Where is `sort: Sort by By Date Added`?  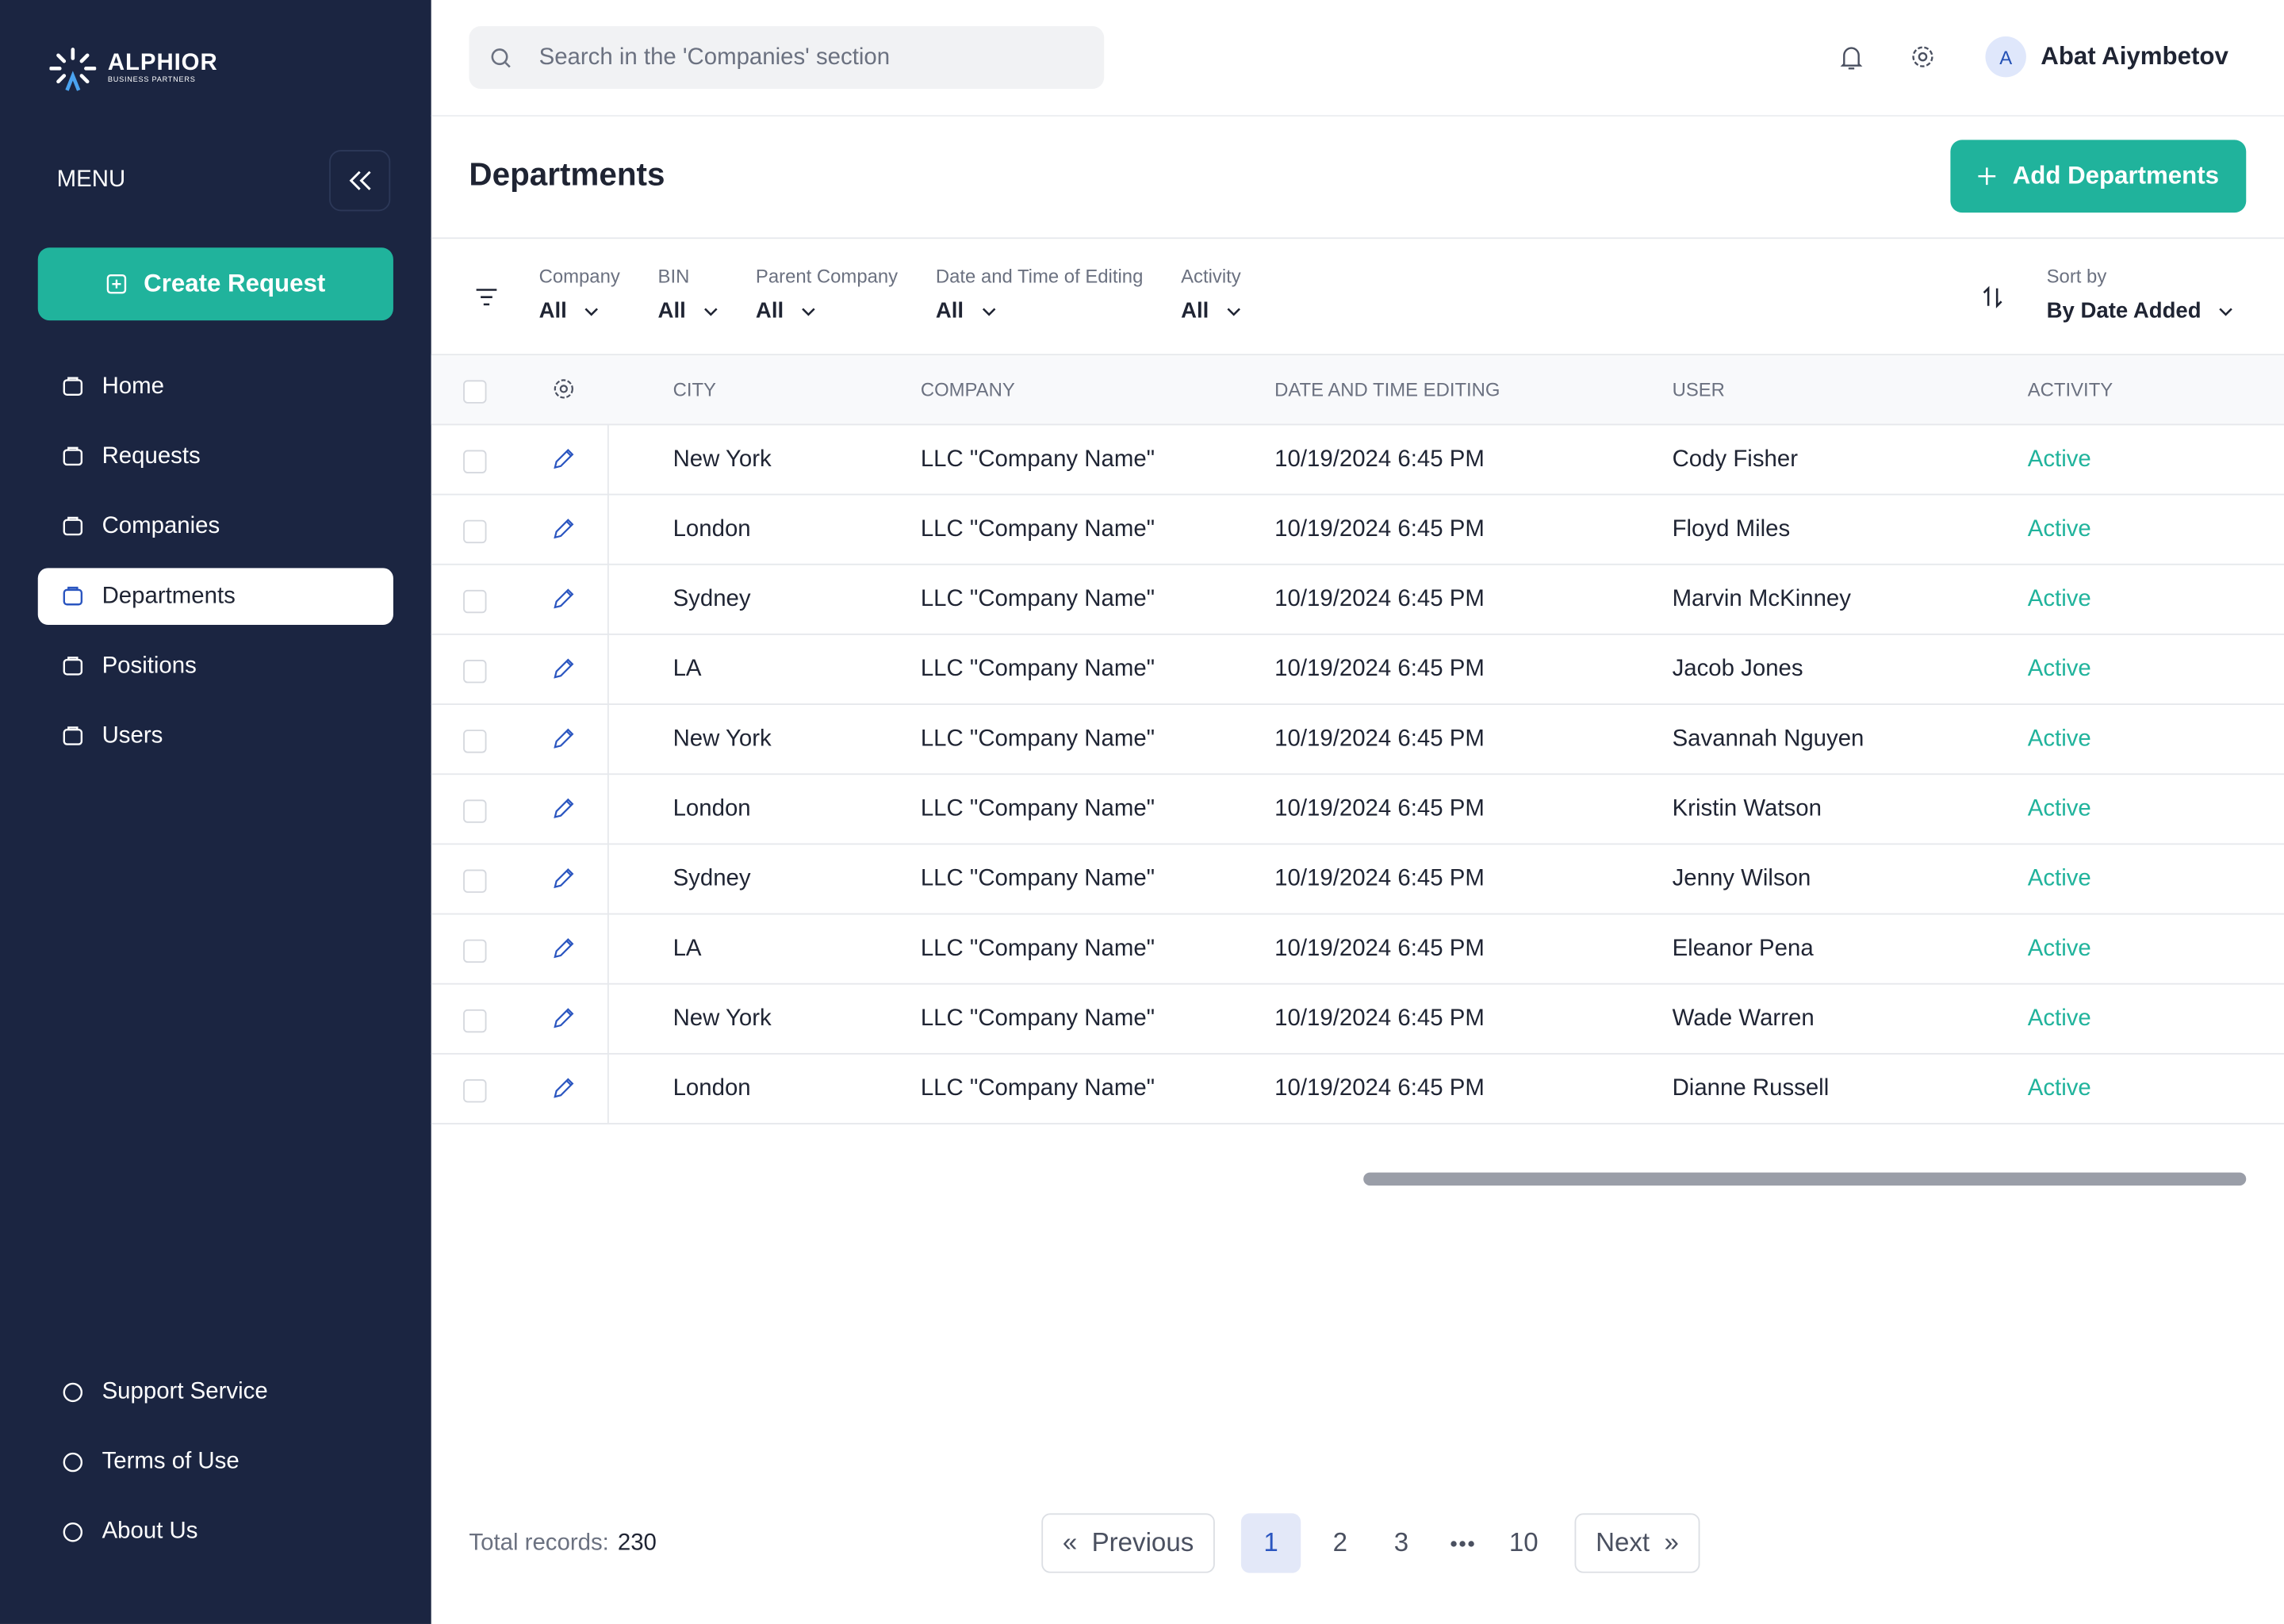
sort: Sort by By Date Added is located at coordinates (2140, 294).